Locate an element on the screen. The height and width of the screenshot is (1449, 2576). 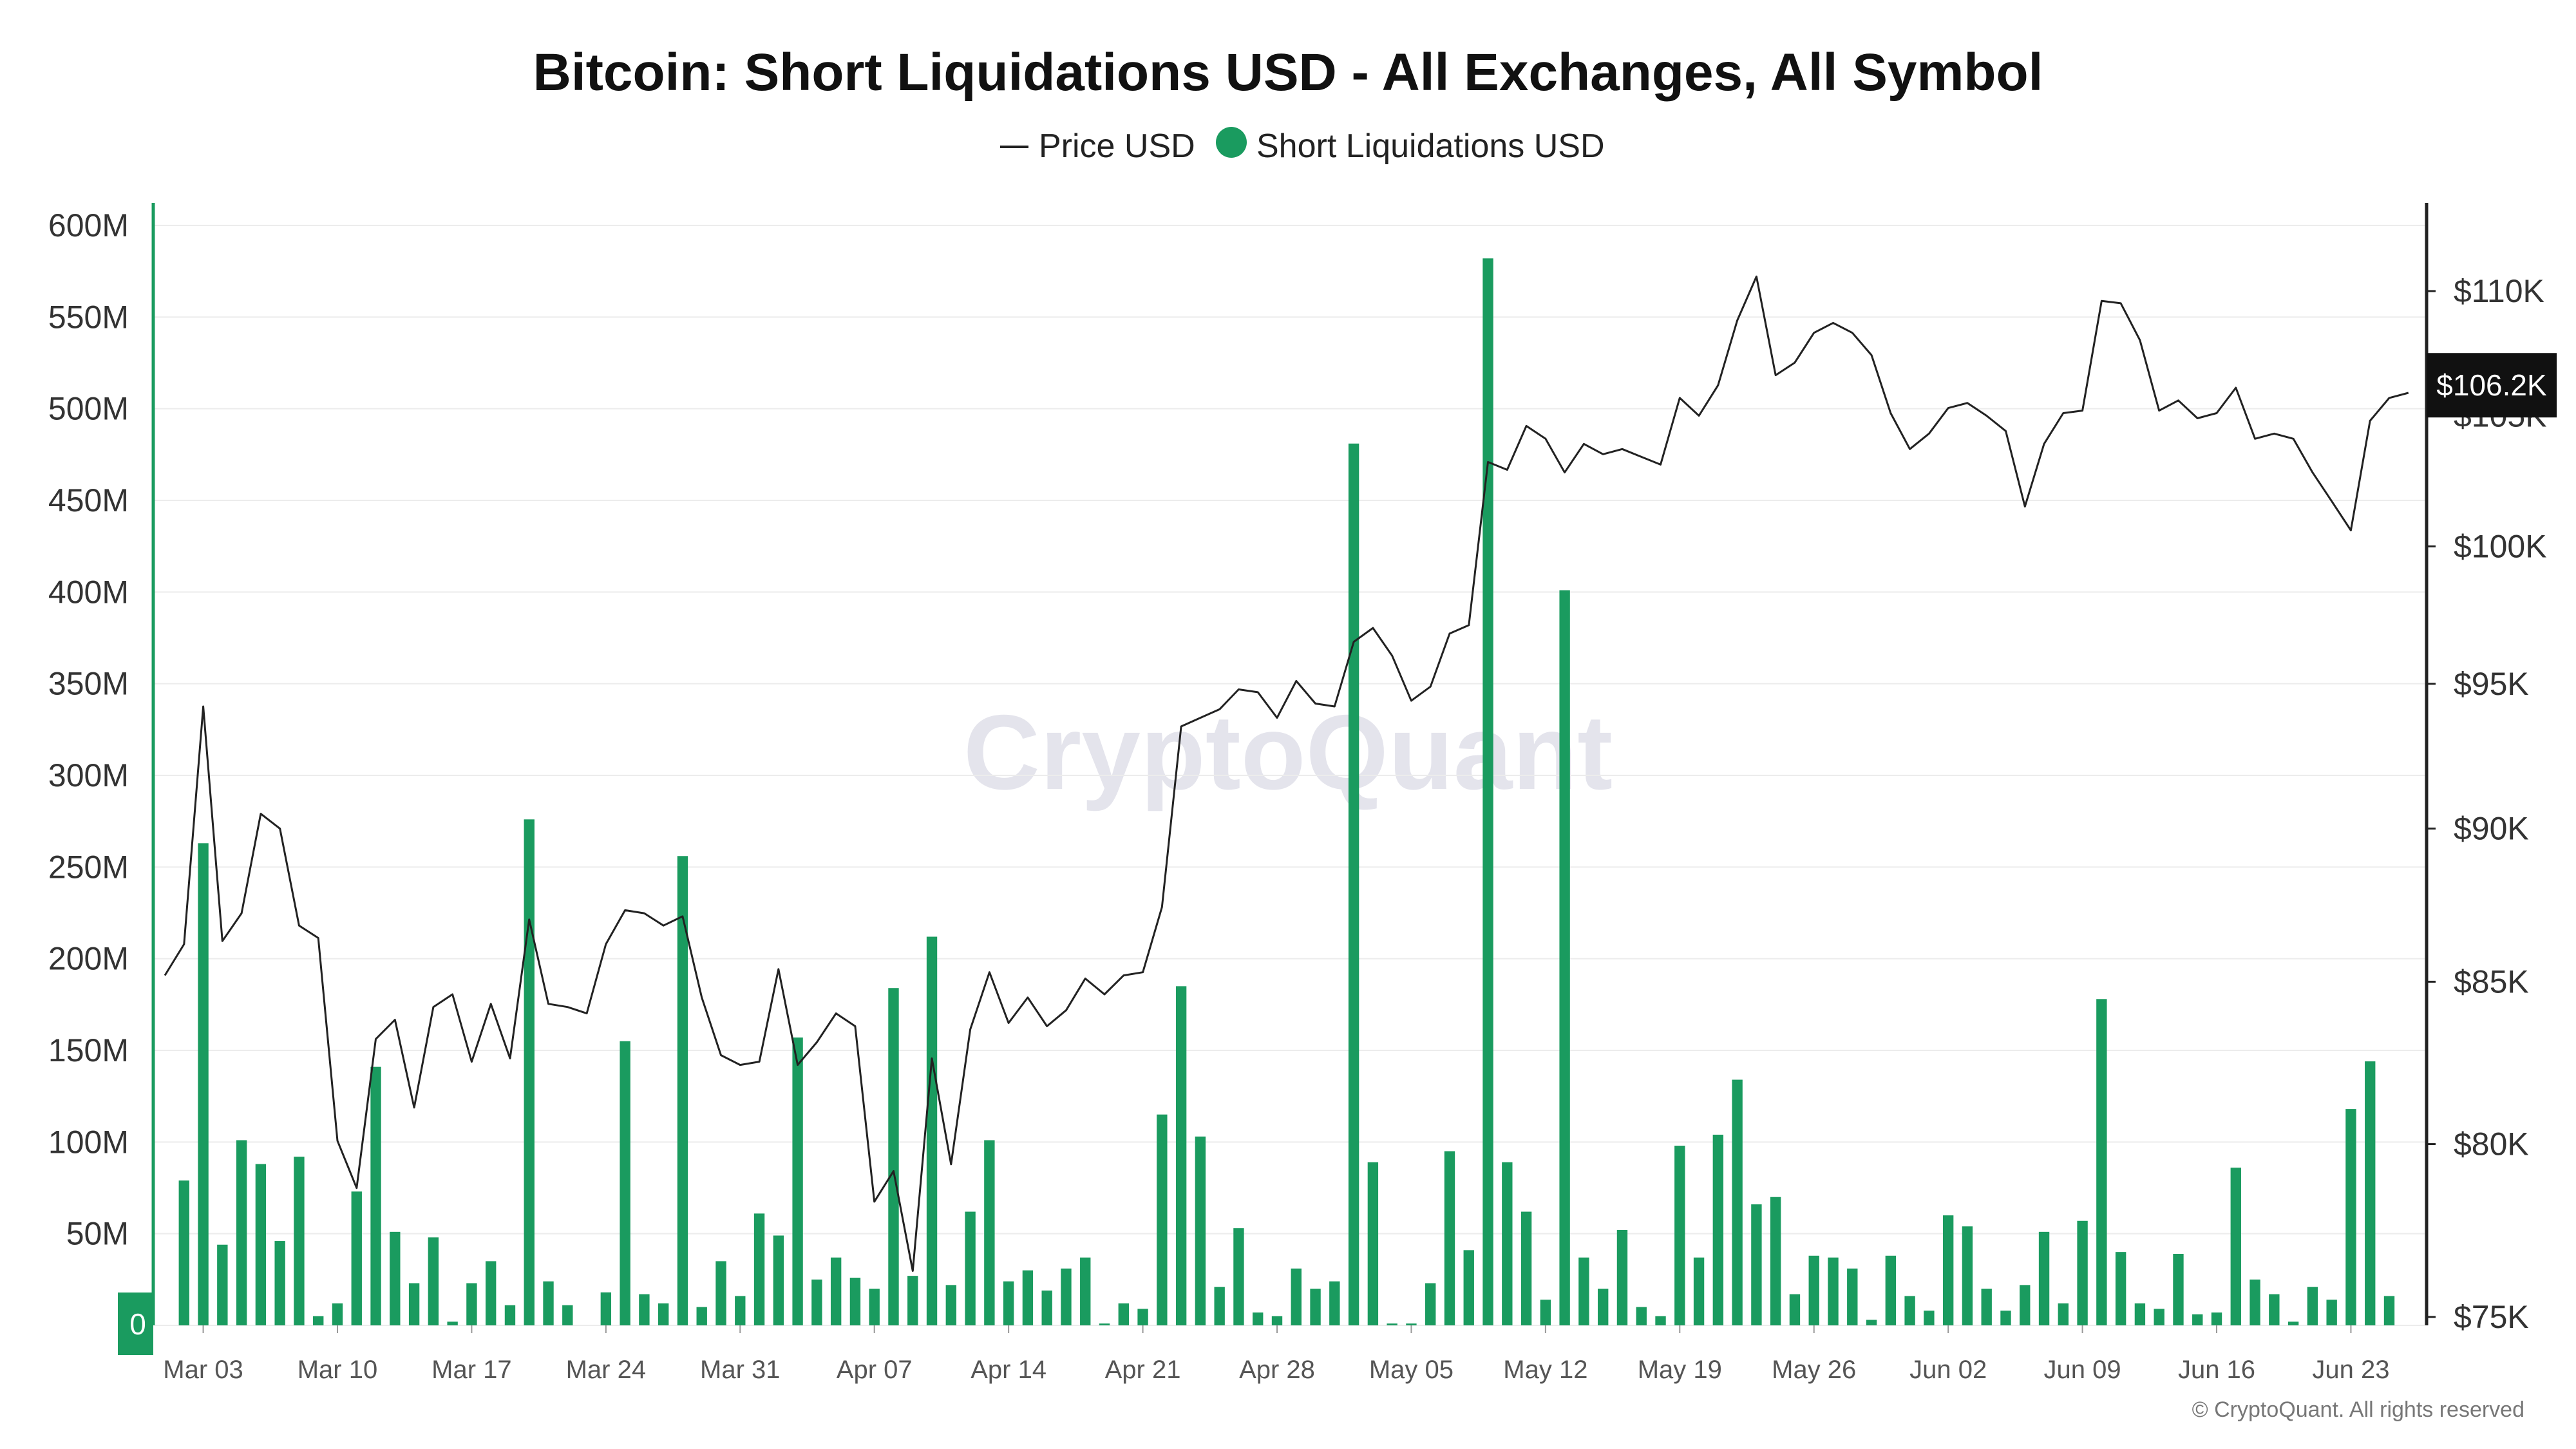
x-tick-label: Jun 09 is located at coordinates (2082, 1370).